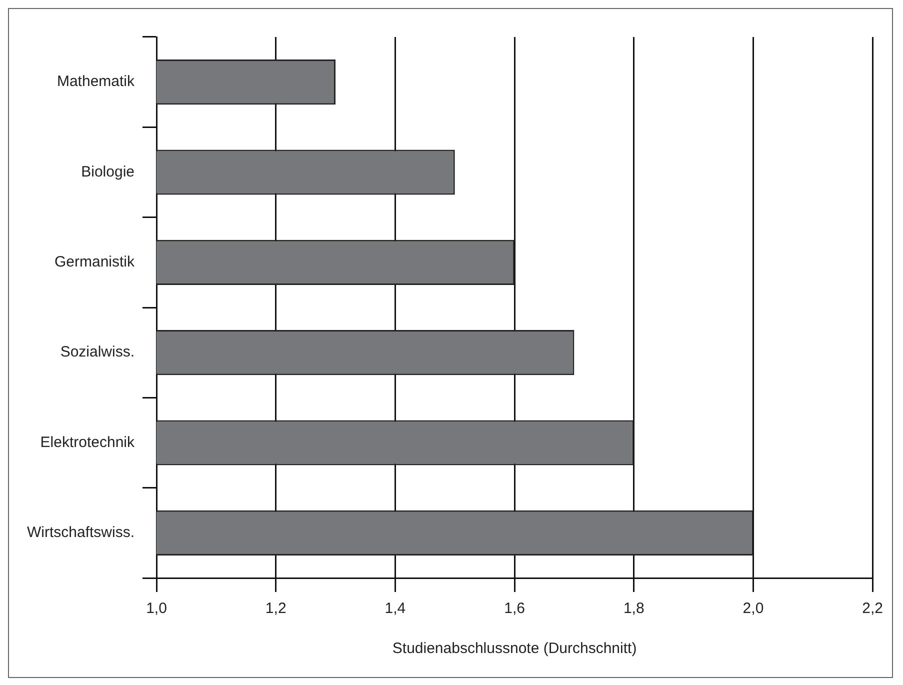 Image resolution: width=903 pixels, height=685 pixels. I want to click on y-tick-label: Mathematik, so click(95, 81).